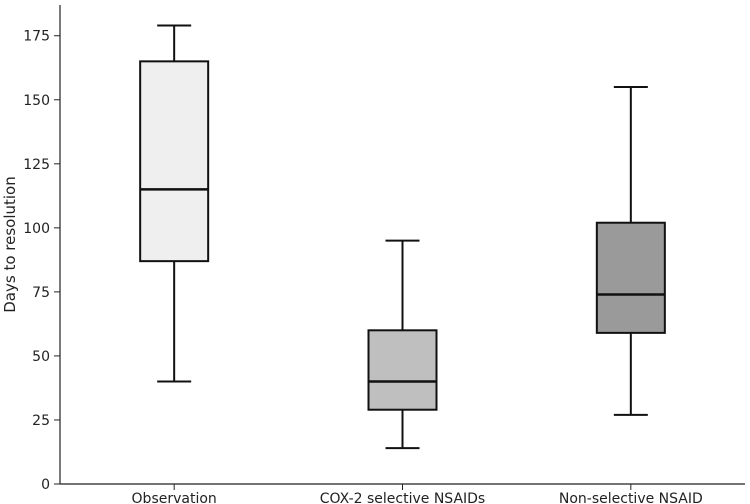  I want to click on y-tick-label: 125, so click(36, 165).